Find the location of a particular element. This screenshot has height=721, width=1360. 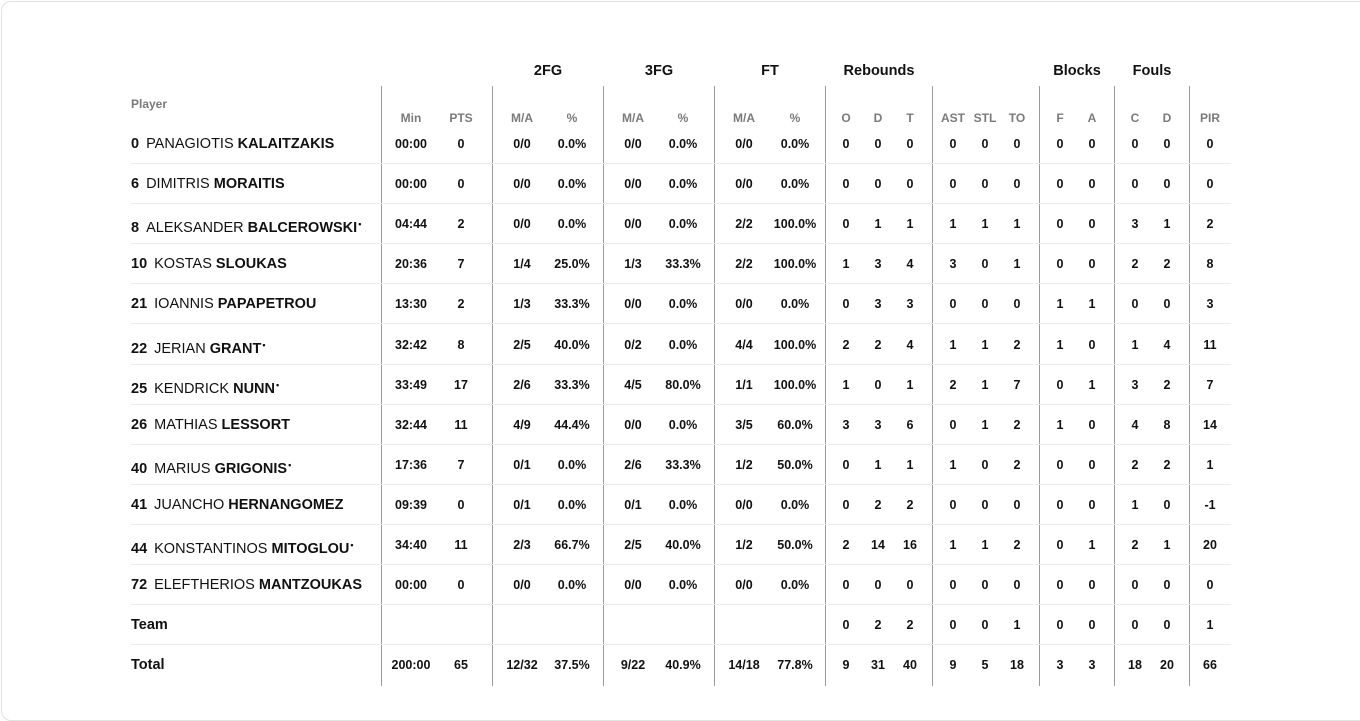

group-header-rebounds: Rebounds is located at coordinates (879, 71).